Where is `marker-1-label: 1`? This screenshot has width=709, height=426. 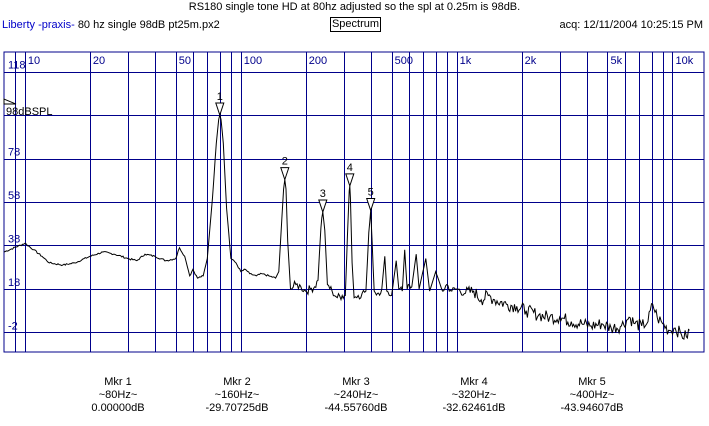 marker-1-label: 1 is located at coordinates (220, 97).